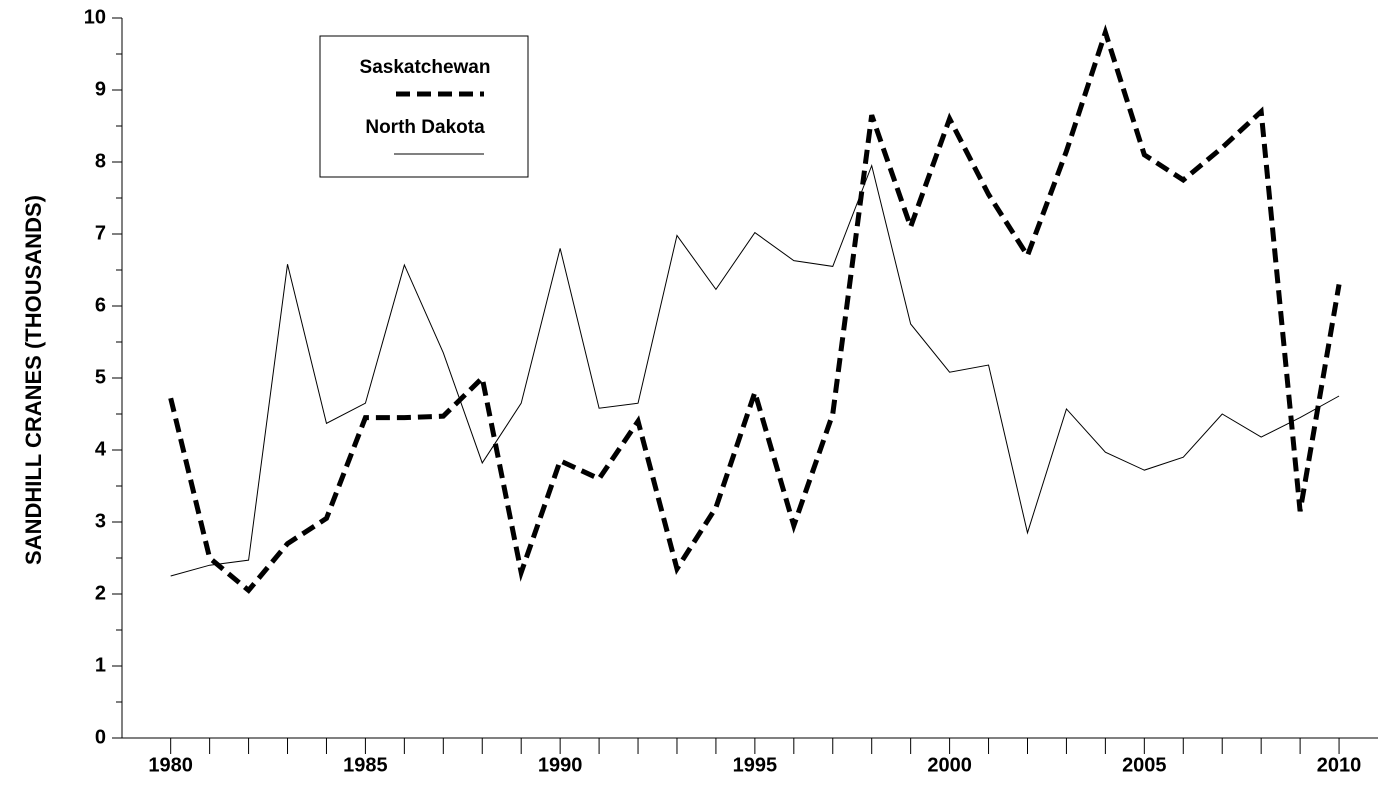 This screenshot has height=799, width=1391. Describe the element at coordinates (101, 449) in the screenshot. I see `y-tick-label: 4` at that location.